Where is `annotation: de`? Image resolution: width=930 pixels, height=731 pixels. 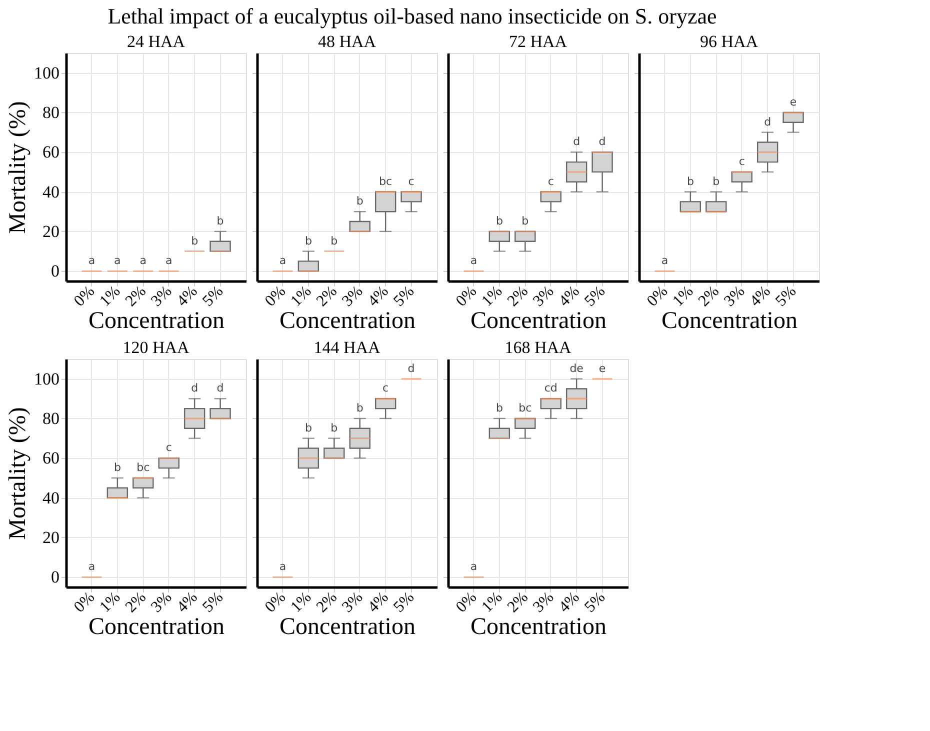 annotation: de is located at coordinates (577, 368).